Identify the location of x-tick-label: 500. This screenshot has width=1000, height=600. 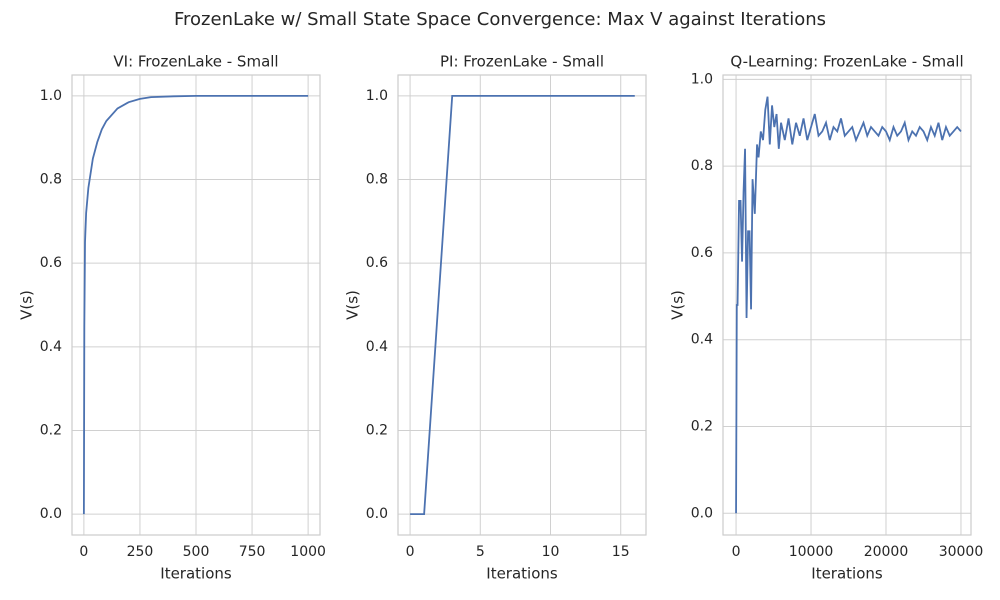
(196, 552).